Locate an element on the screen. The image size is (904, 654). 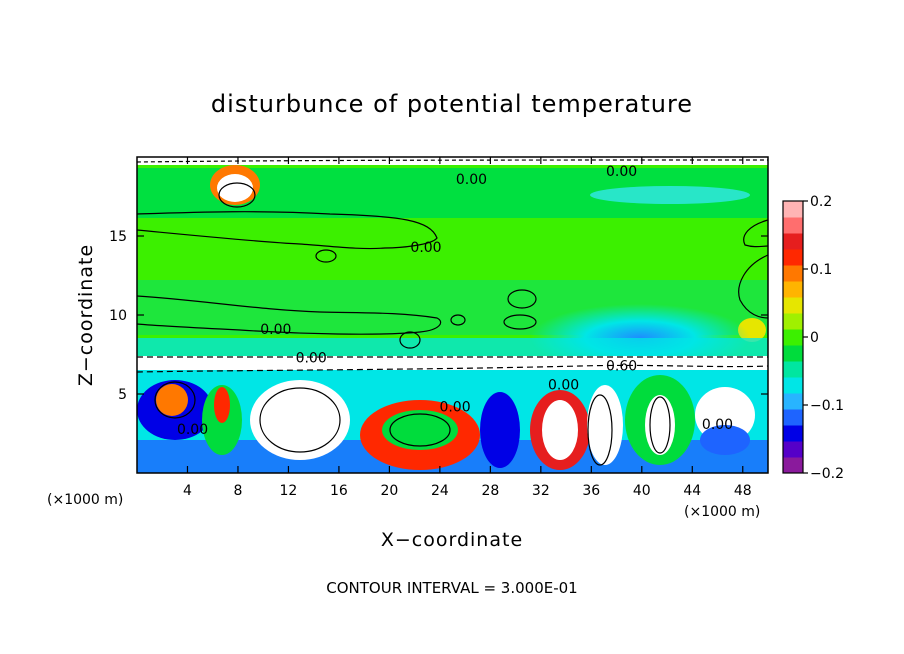
colorbar is located at coordinates (793, 337).